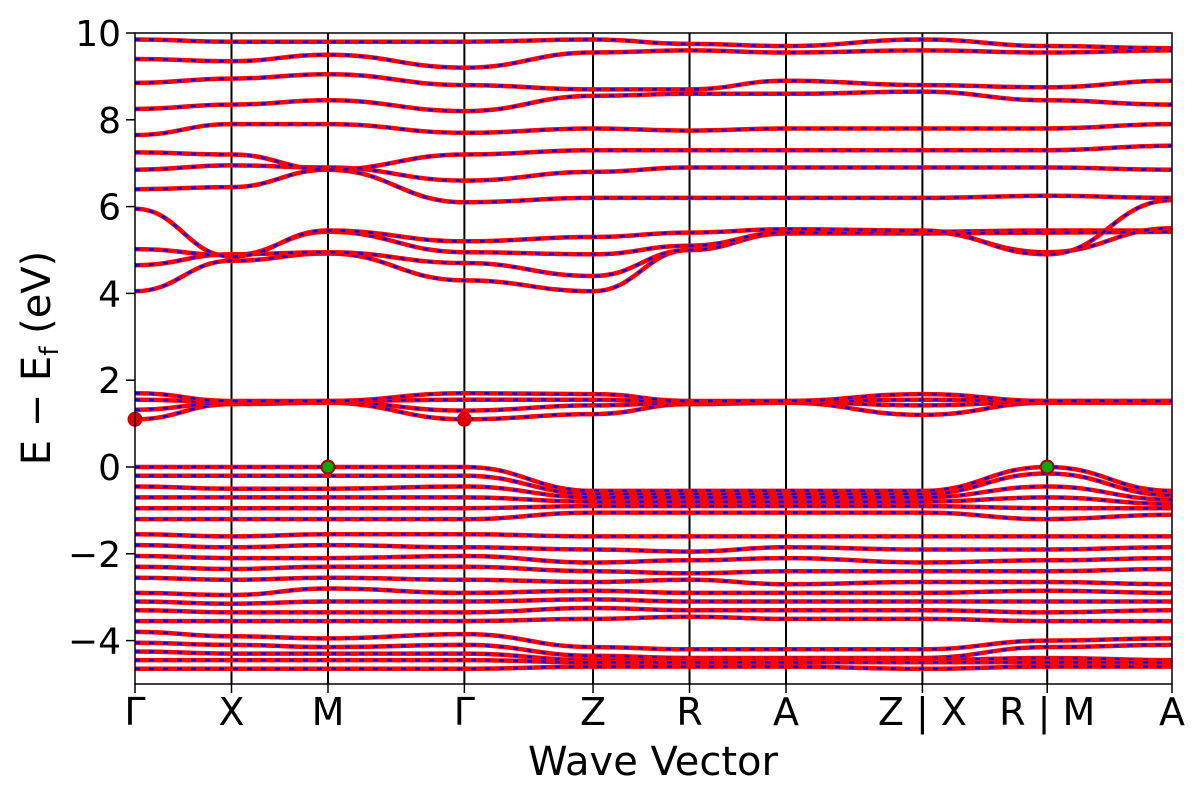 The height and width of the screenshot is (800, 1200). What do you see at coordinates (464, 419) in the screenshot?
I see `cbm-marker` at bounding box center [464, 419].